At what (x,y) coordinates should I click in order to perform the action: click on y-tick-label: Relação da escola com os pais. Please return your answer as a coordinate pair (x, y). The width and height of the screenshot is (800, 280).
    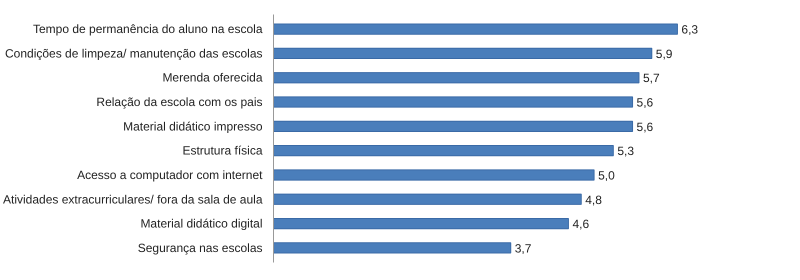
    Looking at the image, I should click on (179, 102).